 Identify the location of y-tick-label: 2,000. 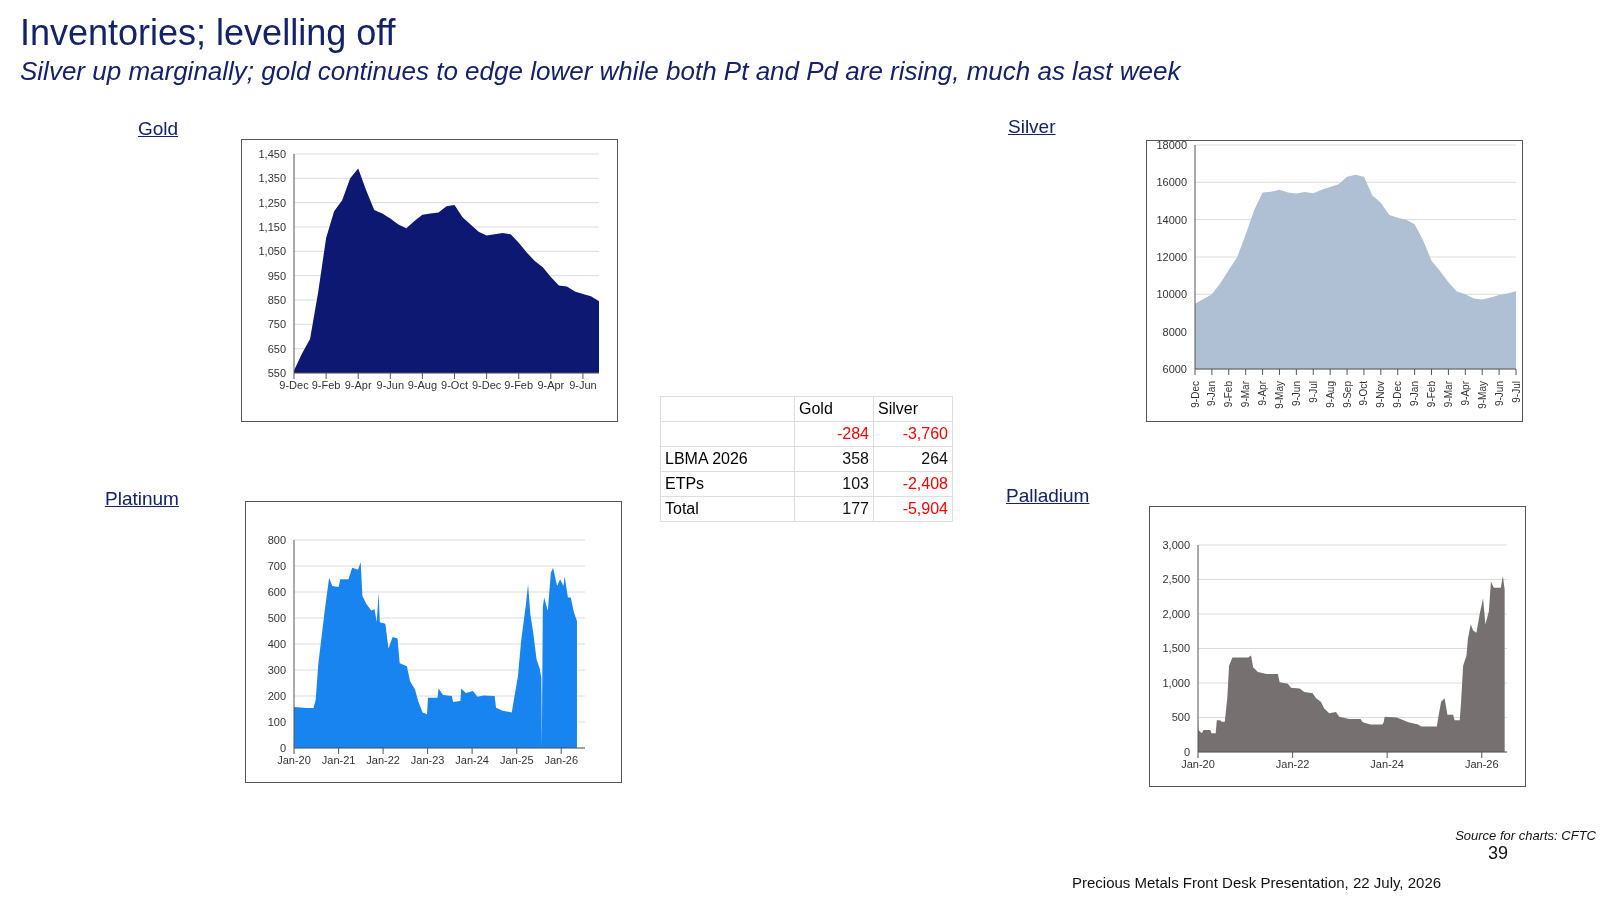
(1176, 613).